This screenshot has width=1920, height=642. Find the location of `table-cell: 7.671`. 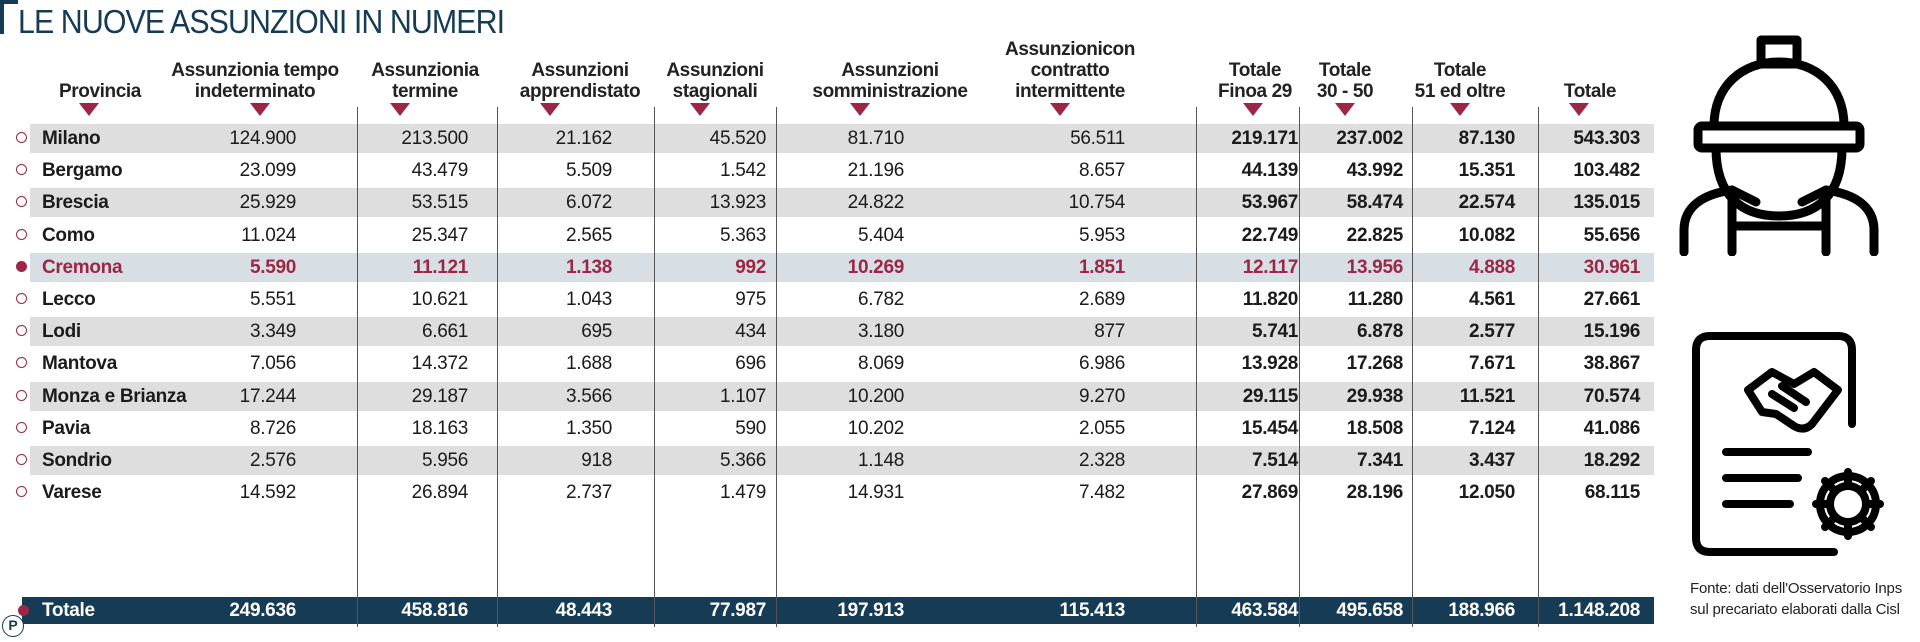

table-cell: 7.671 is located at coordinates (1491, 363).